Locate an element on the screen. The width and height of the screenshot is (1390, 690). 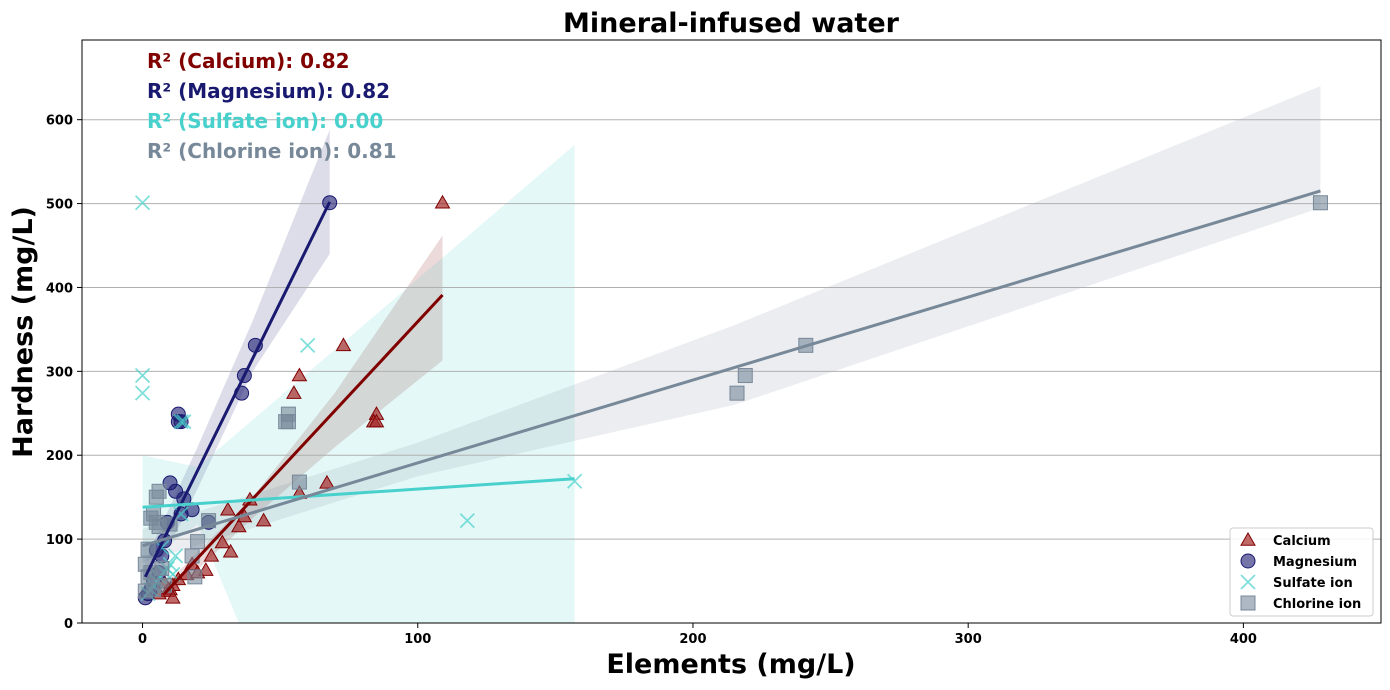
x-tick-label: 100 is located at coordinates (417, 639).